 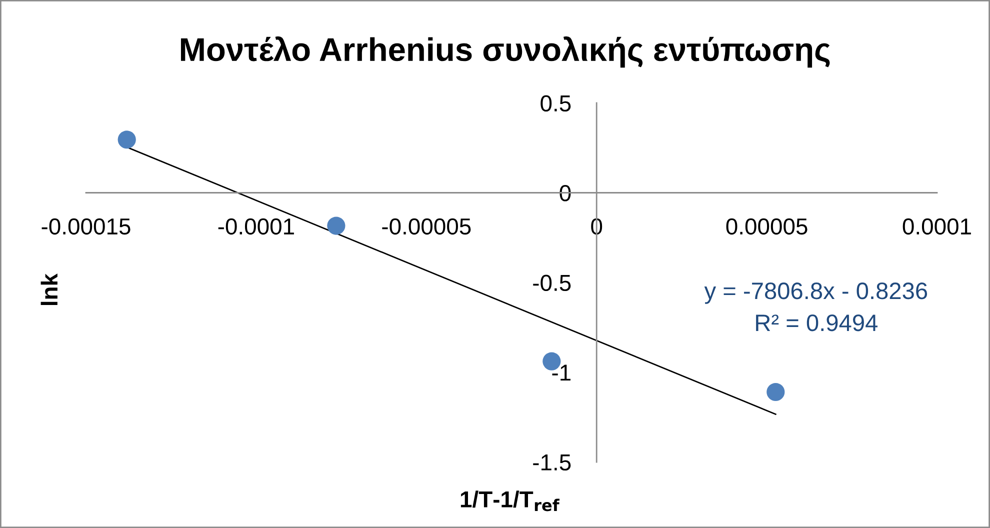 What do you see at coordinates (505, 52) in the screenshot?
I see `chart-title: Μοντέλο Arrhenius συνολικής εντύπωσης` at bounding box center [505, 52].